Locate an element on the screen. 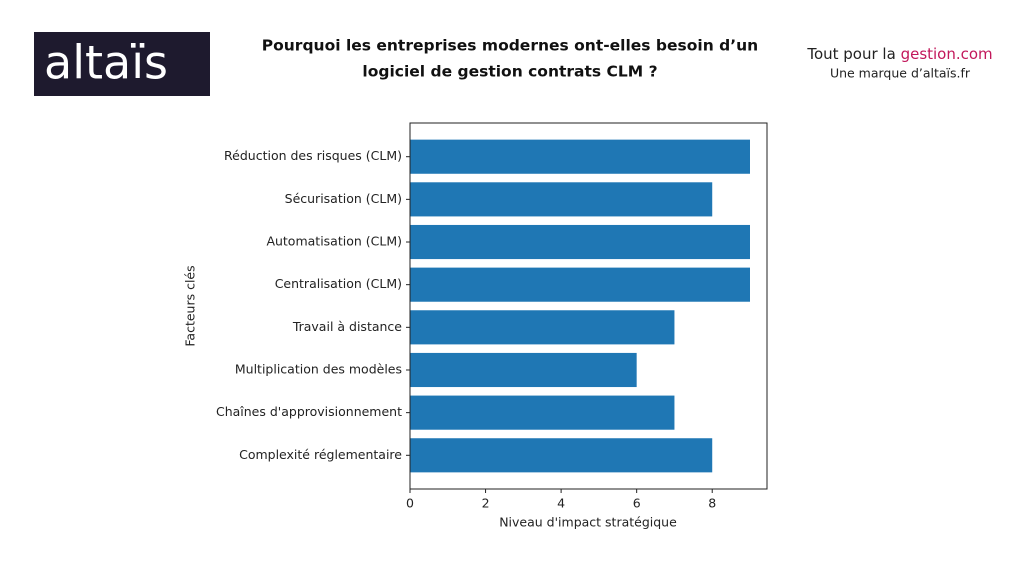 The height and width of the screenshot is (576, 1024). y-axis-label: Facteurs clés is located at coordinates (190, 305).